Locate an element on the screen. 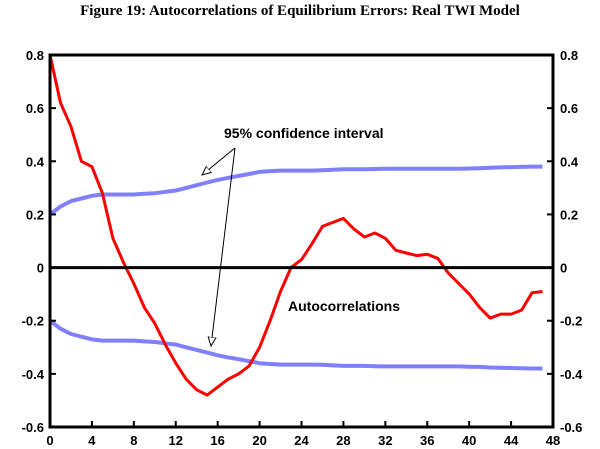 Image resolution: width=600 pixels, height=449 pixels. ci-upper-line is located at coordinates (295, 190).